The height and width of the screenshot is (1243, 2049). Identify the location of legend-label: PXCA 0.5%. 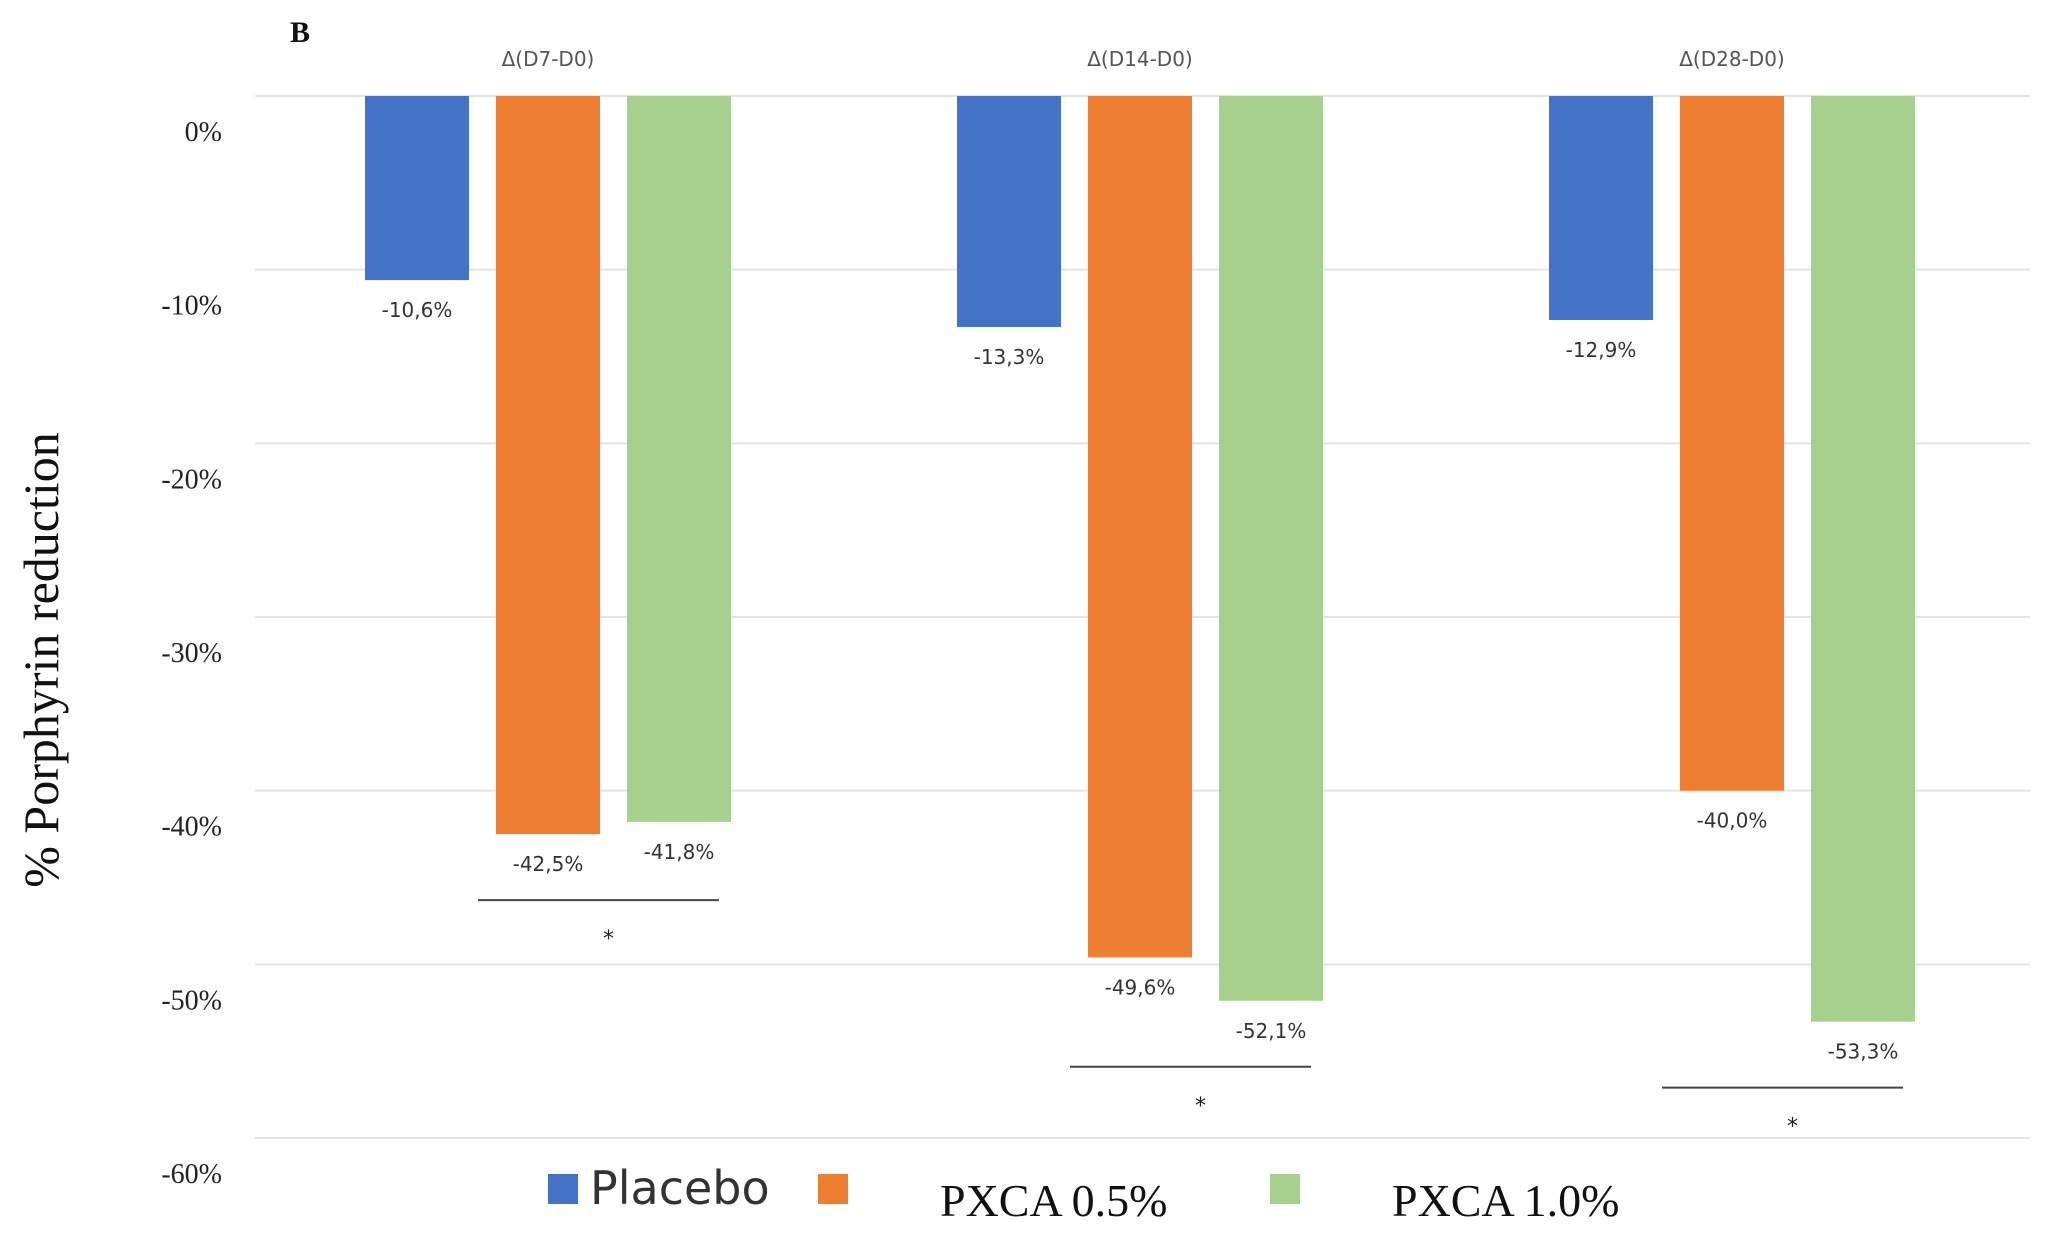
(1053, 1200).